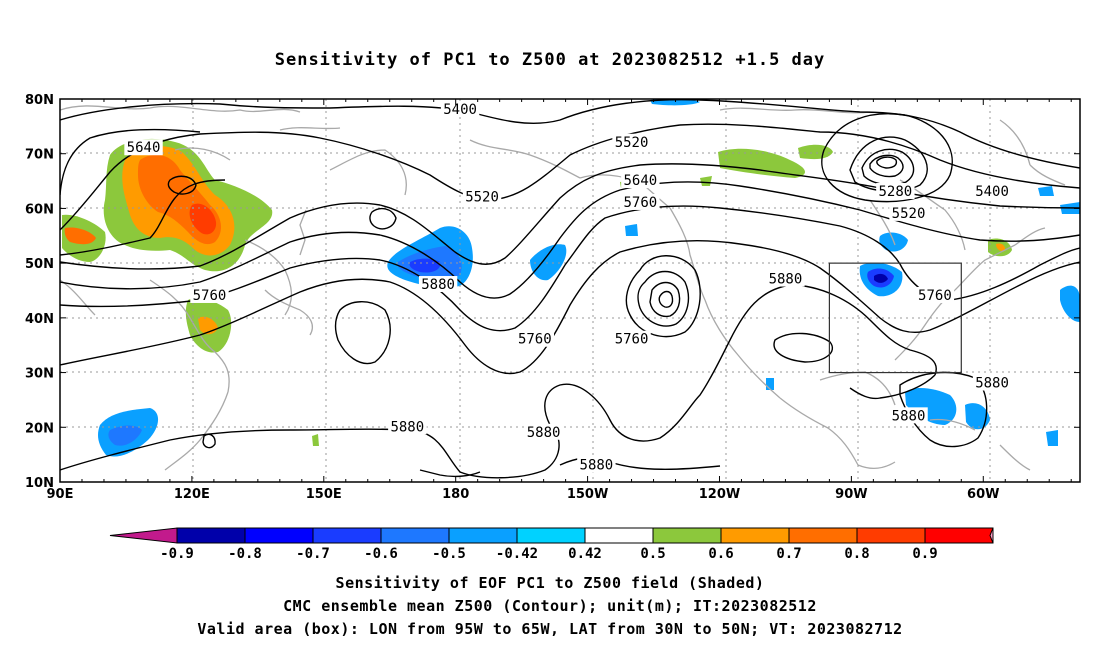  What do you see at coordinates (324, 494) in the screenshot?
I see `lon-label: 150E` at bounding box center [324, 494].